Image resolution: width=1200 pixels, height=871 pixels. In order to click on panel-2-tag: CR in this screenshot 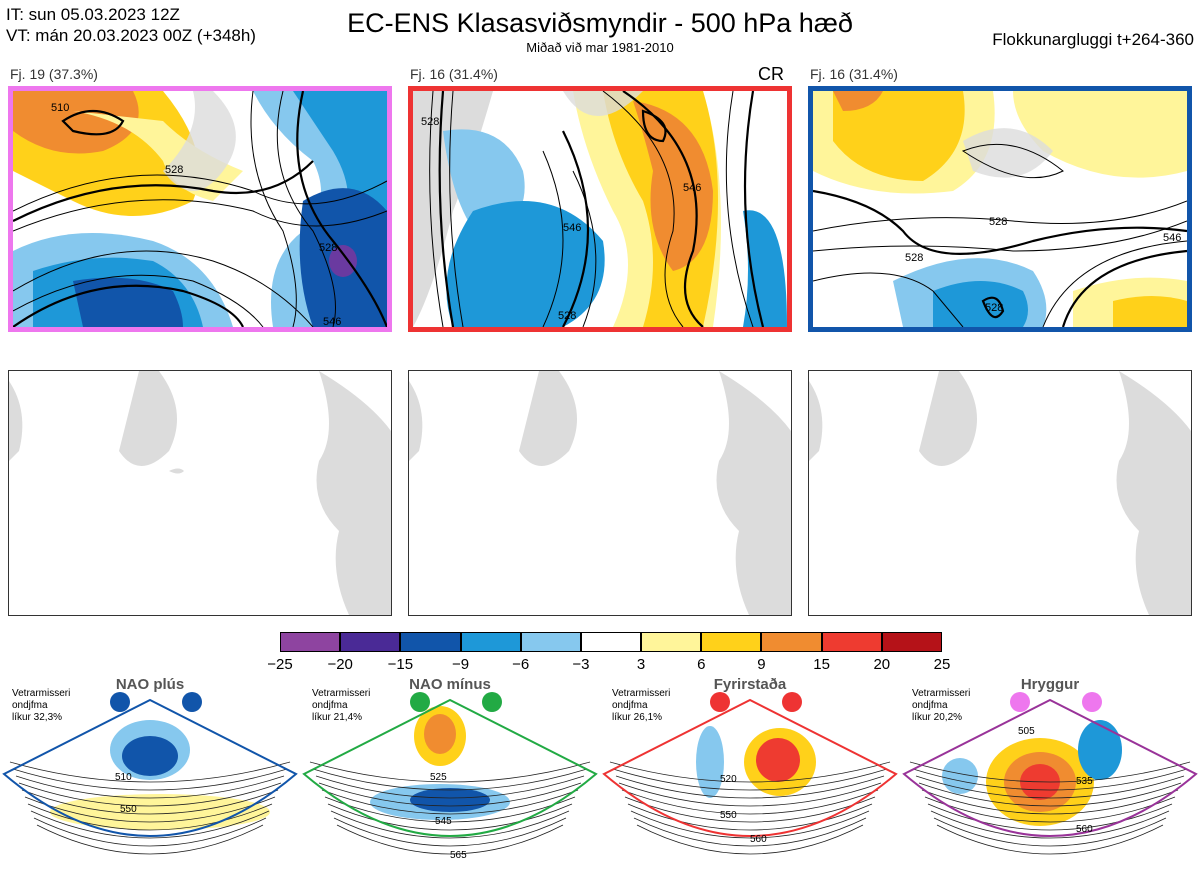, I will do `click(771, 74)`.